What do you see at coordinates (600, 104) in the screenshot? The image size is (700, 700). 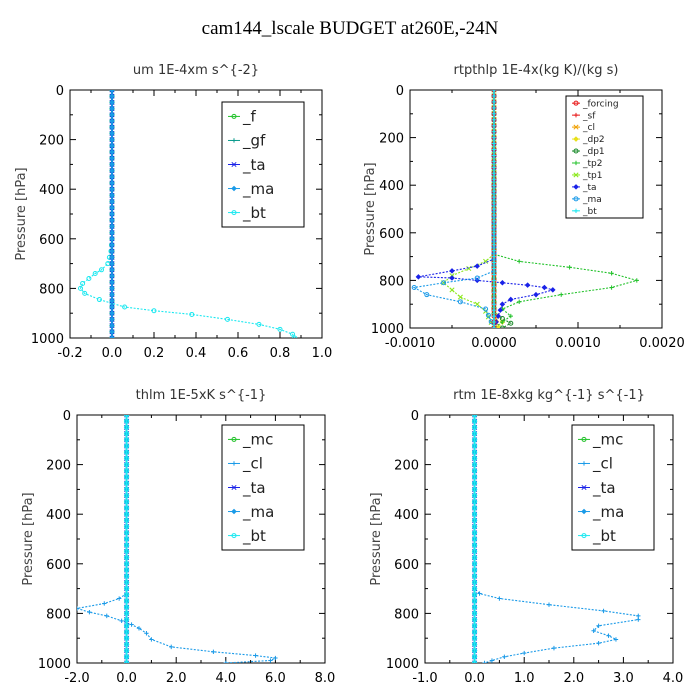 I see `legend-label: _forcing` at bounding box center [600, 104].